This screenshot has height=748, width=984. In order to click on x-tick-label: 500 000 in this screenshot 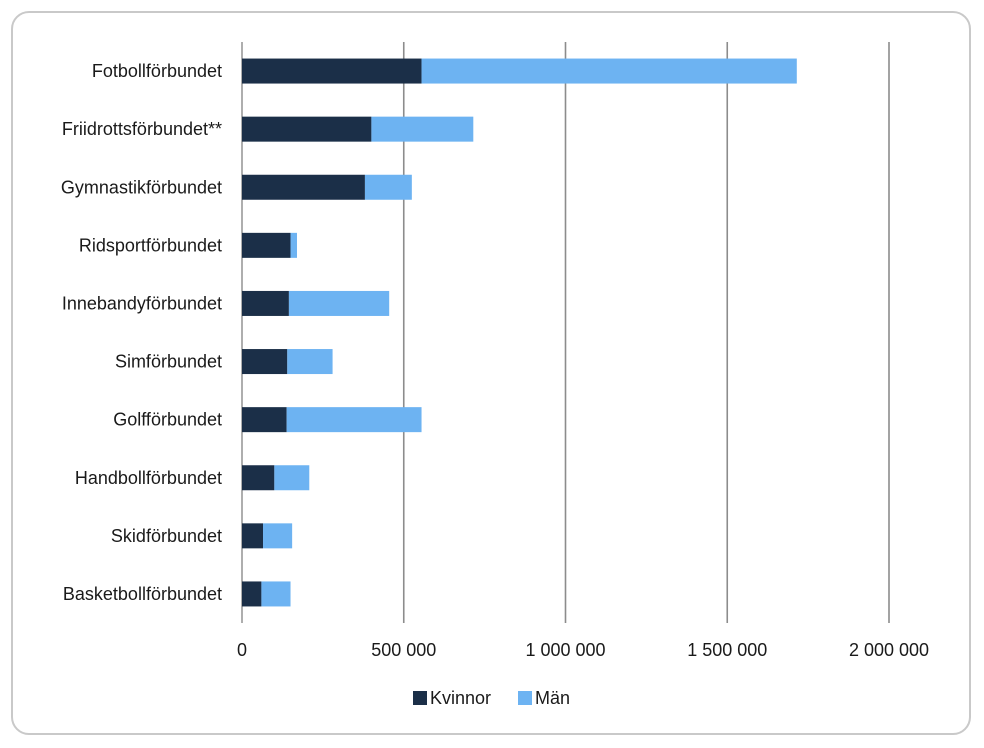, I will do `click(403, 650)`.